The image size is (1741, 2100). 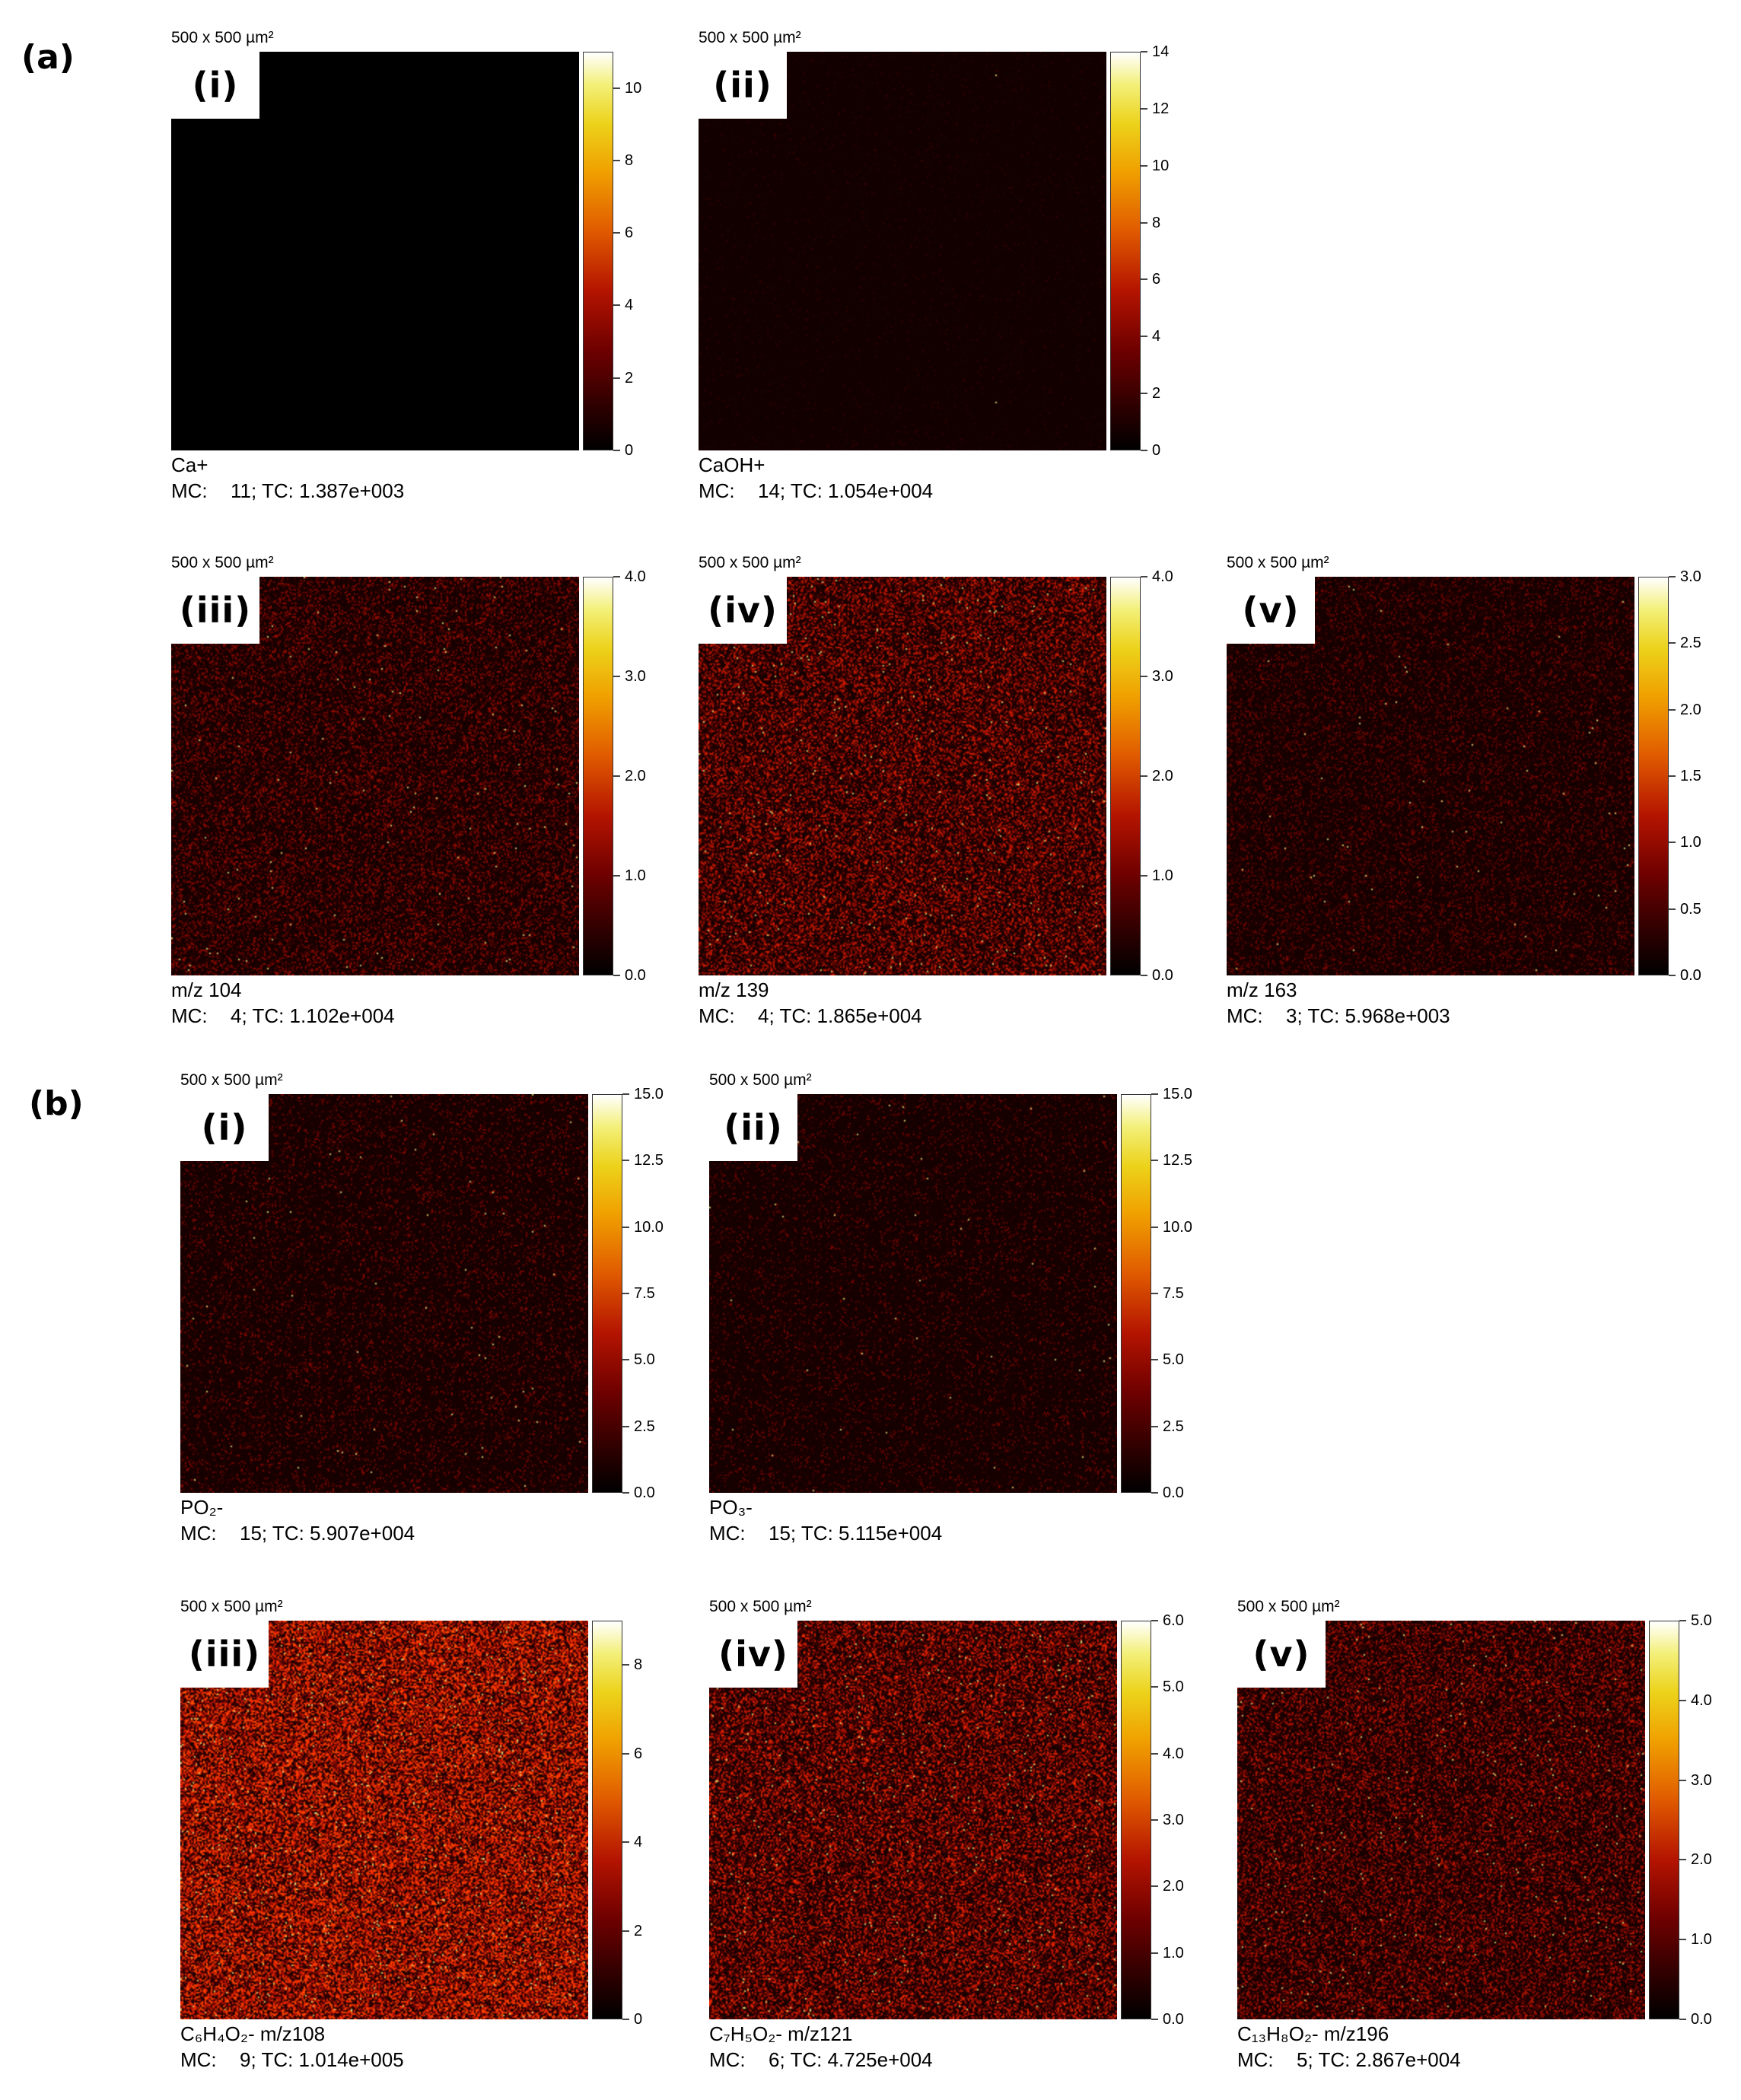 What do you see at coordinates (1690, 776) in the screenshot?
I see `colorbar-tick-label: 1.5` at bounding box center [1690, 776].